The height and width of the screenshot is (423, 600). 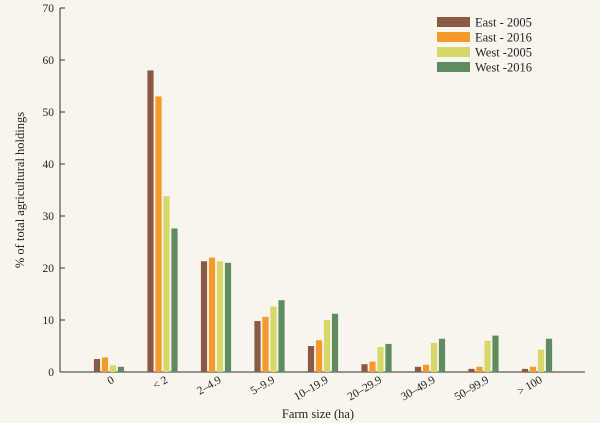 I want to click on x-tick-label: > 100, so click(x=529, y=386).